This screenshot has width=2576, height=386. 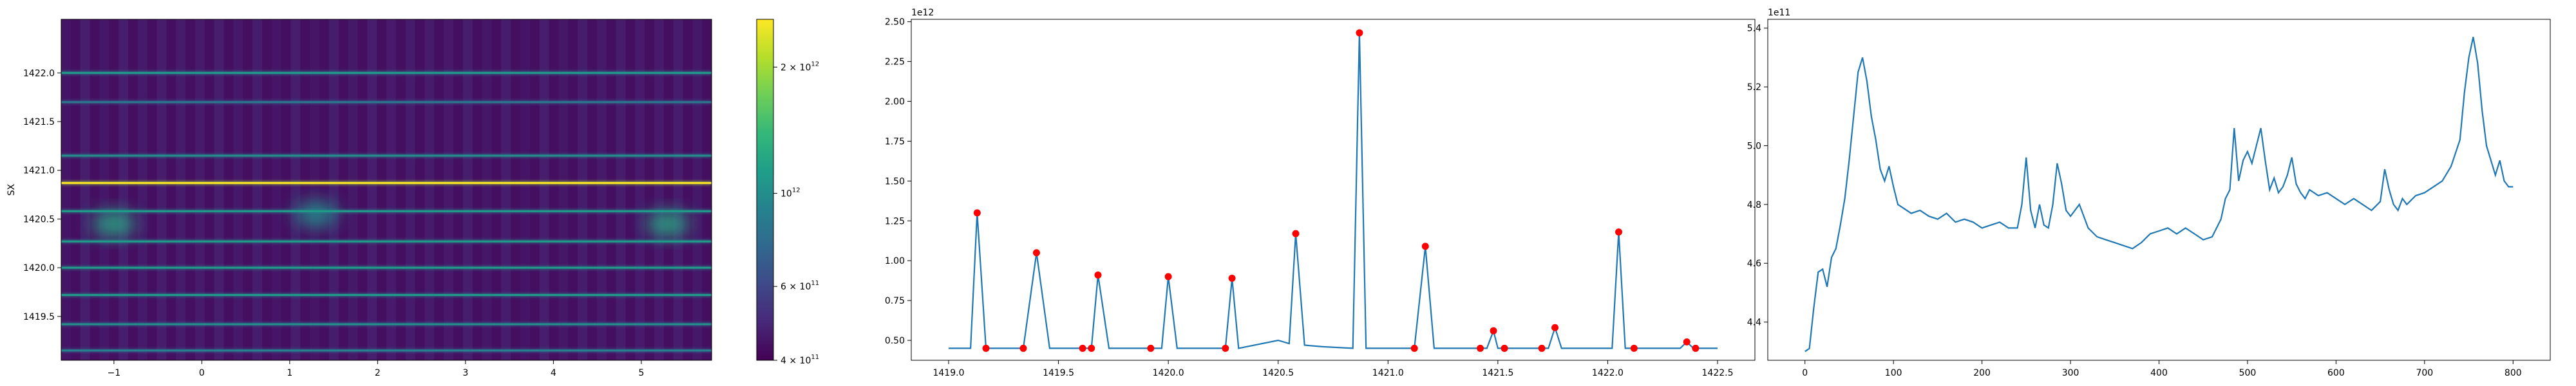 What do you see at coordinates (1754, 146) in the screenshot?
I see `y-tick-label: 5.0` at bounding box center [1754, 146].